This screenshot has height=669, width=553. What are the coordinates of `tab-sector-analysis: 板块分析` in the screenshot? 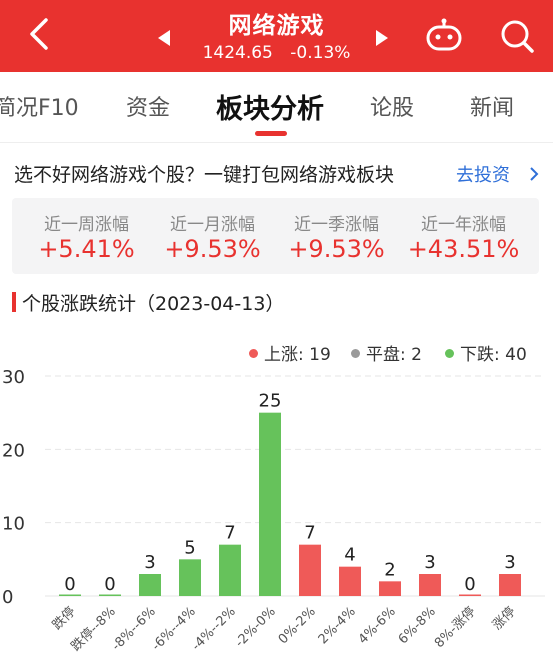 It's located at (270, 109).